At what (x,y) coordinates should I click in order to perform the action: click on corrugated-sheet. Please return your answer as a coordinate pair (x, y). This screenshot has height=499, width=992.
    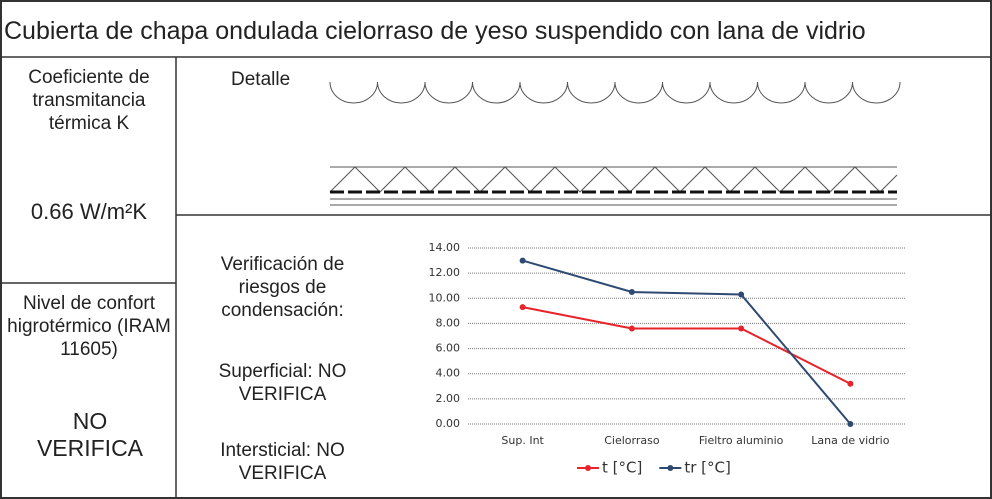
    Looking at the image, I should click on (615, 92).